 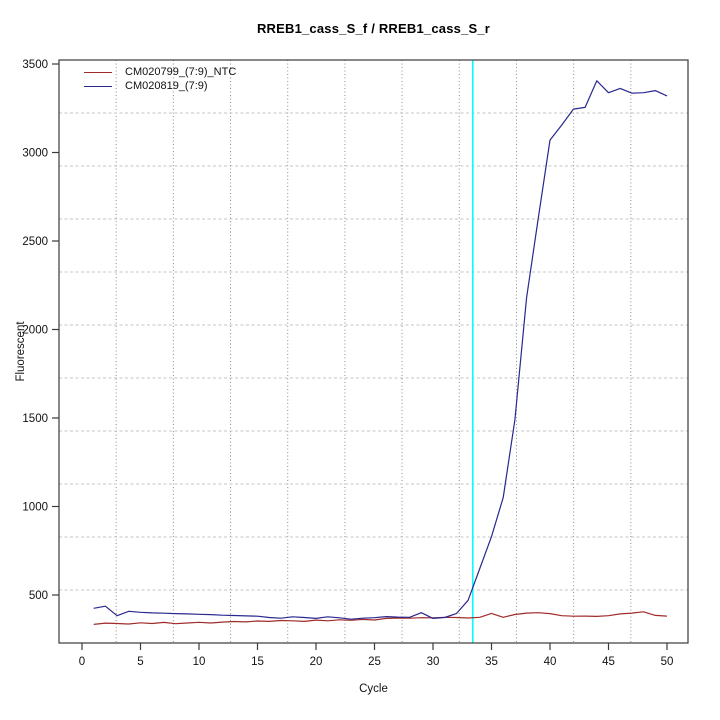 I want to click on x-tick-label: 0, so click(x=82, y=662).